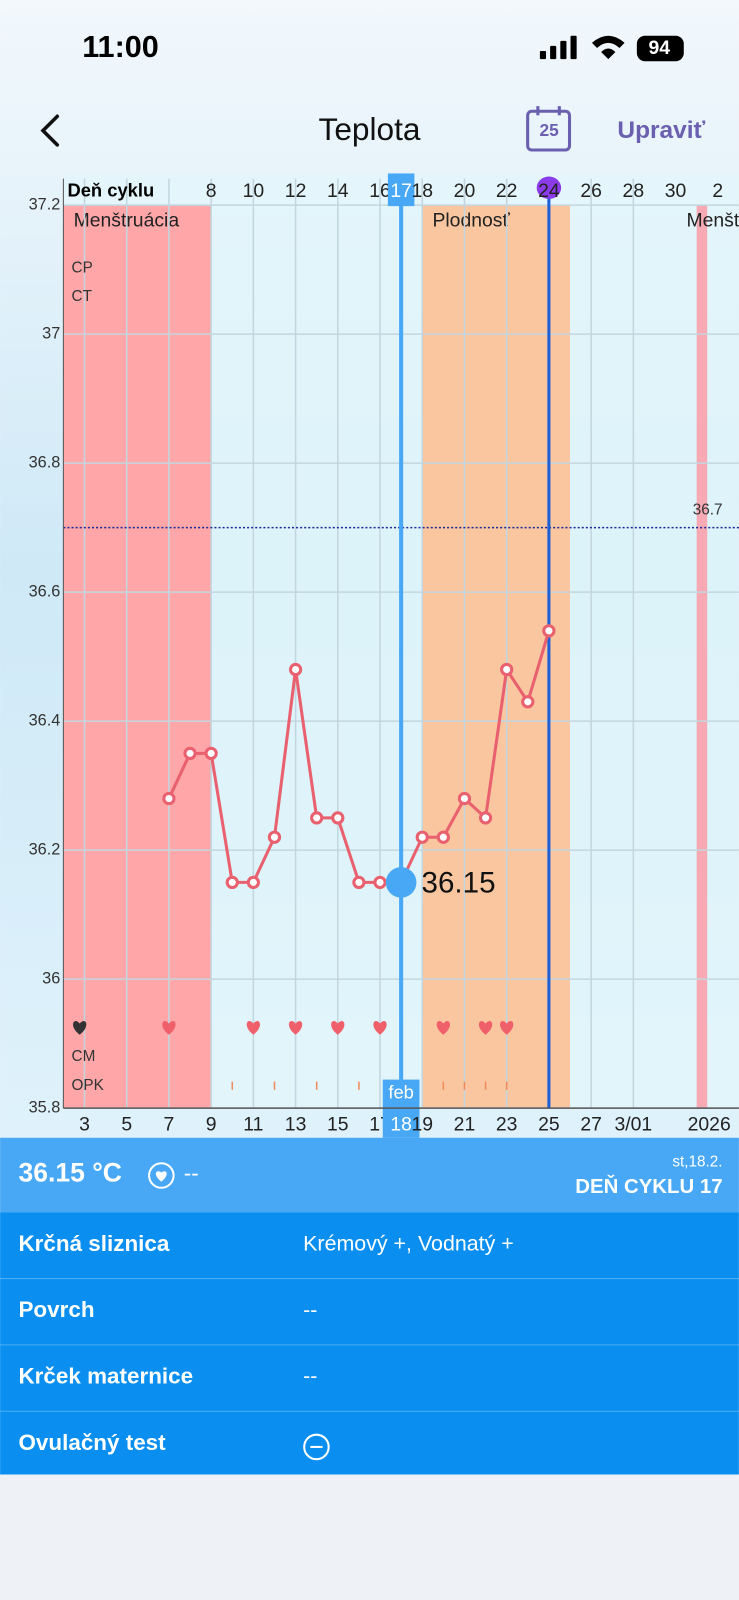  I want to click on x-cycle-label: 16, so click(380, 191).